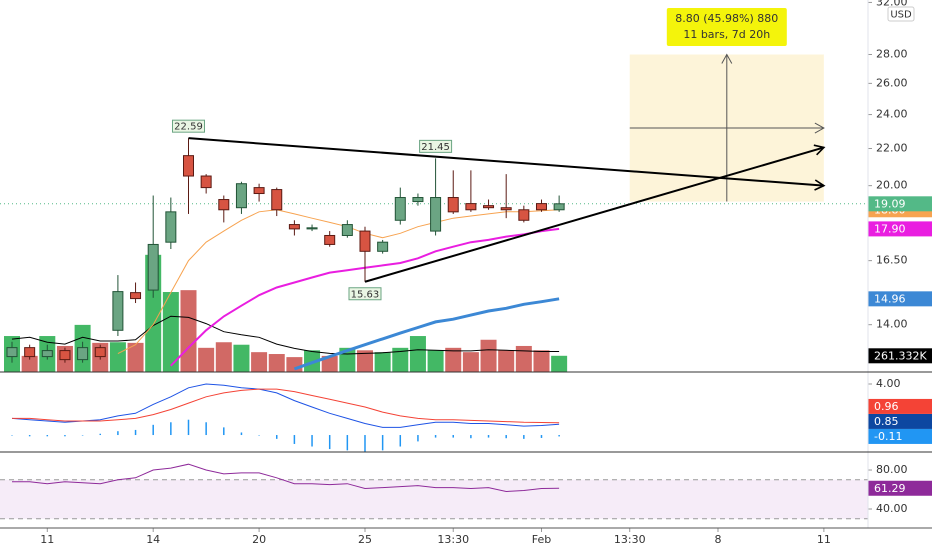  I want to click on x-tick-label: 25, so click(365, 539).